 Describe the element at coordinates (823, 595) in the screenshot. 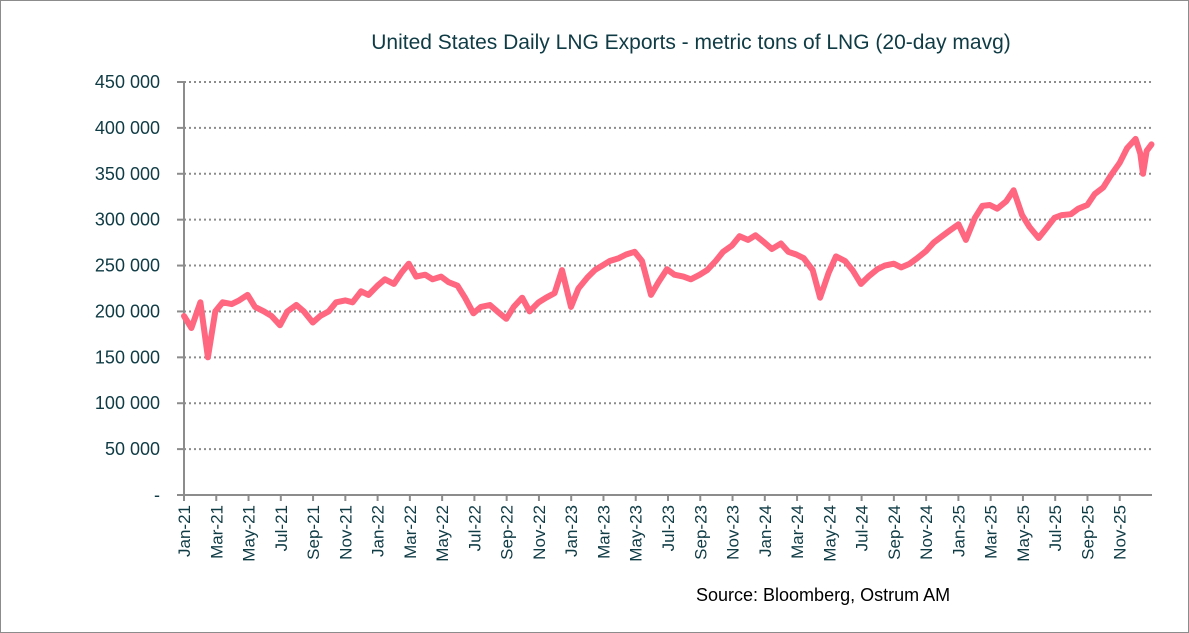

I see `source-note: Source: Bloomberg, Ostrum AM` at that location.